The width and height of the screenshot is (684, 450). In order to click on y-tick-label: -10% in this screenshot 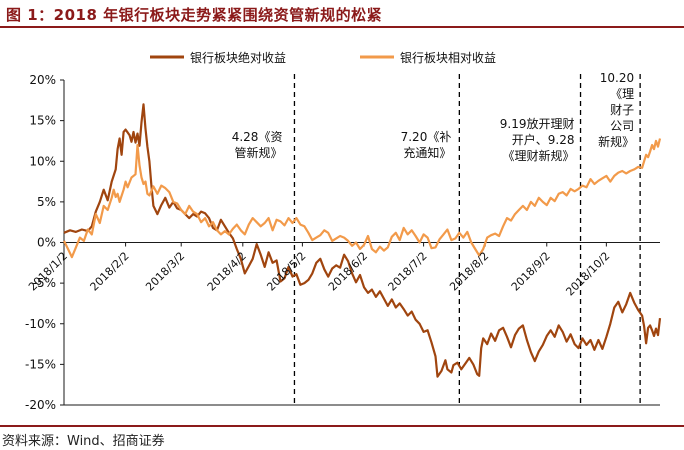, I will do `click(40, 324)`.